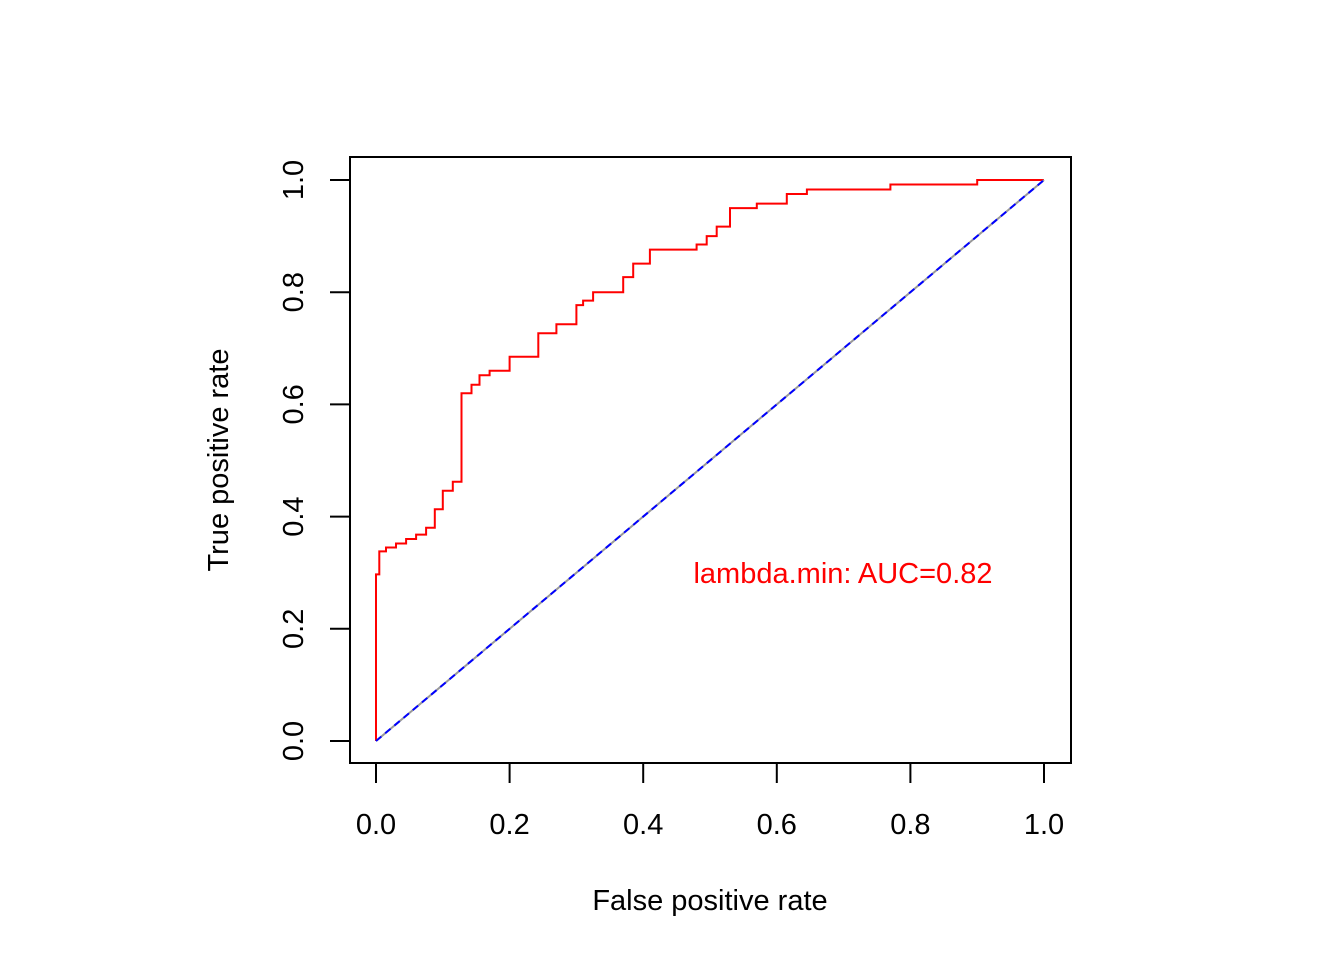 The width and height of the screenshot is (1344, 960). Describe the element at coordinates (643, 825) in the screenshot. I see `x-tick-label: 0.4` at that location.